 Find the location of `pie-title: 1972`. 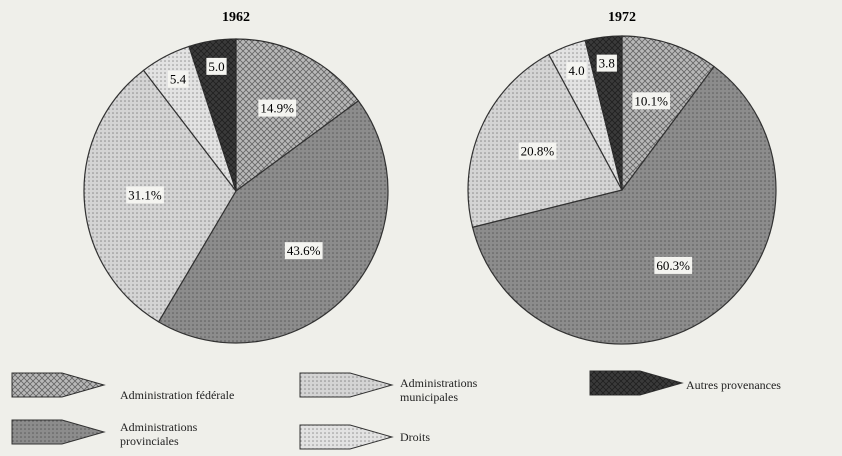

pie-title: 1972 is located at coordinates (622, 17).